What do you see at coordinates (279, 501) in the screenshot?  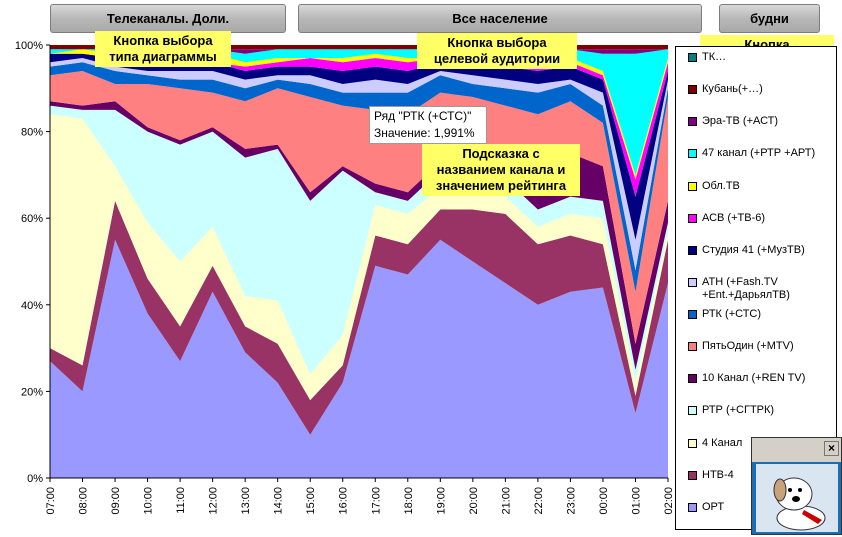 I see `x-tick-label: 14:00` at bounding box center [279, 501].